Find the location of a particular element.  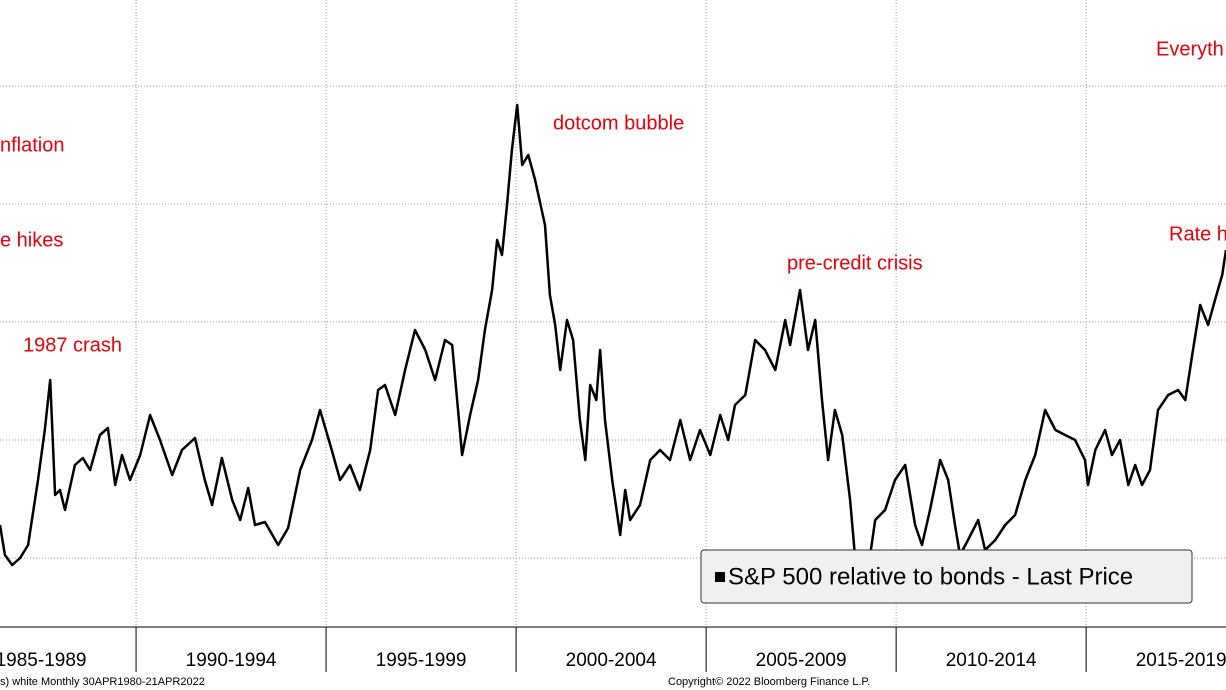

legend: S&P 500 relative to bonds - Last Price is located at coordinates (946, 576).